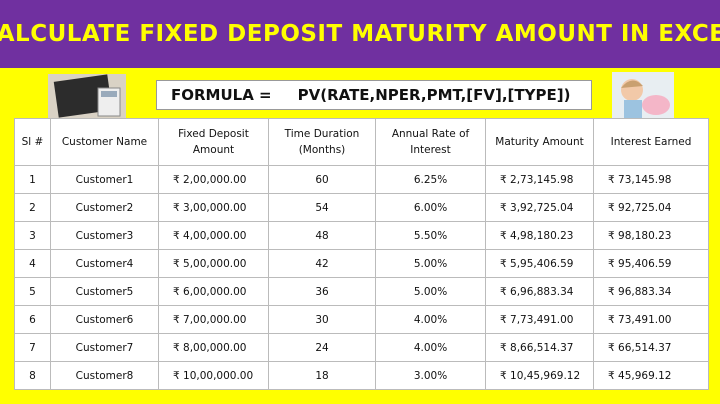 The height and width of the screenshot is (404, 720). What do you see at coordinates (651, 375) in the screenshot?
I see `table-cell: ₹ 45,969.12` at bounding box center [651, 375].